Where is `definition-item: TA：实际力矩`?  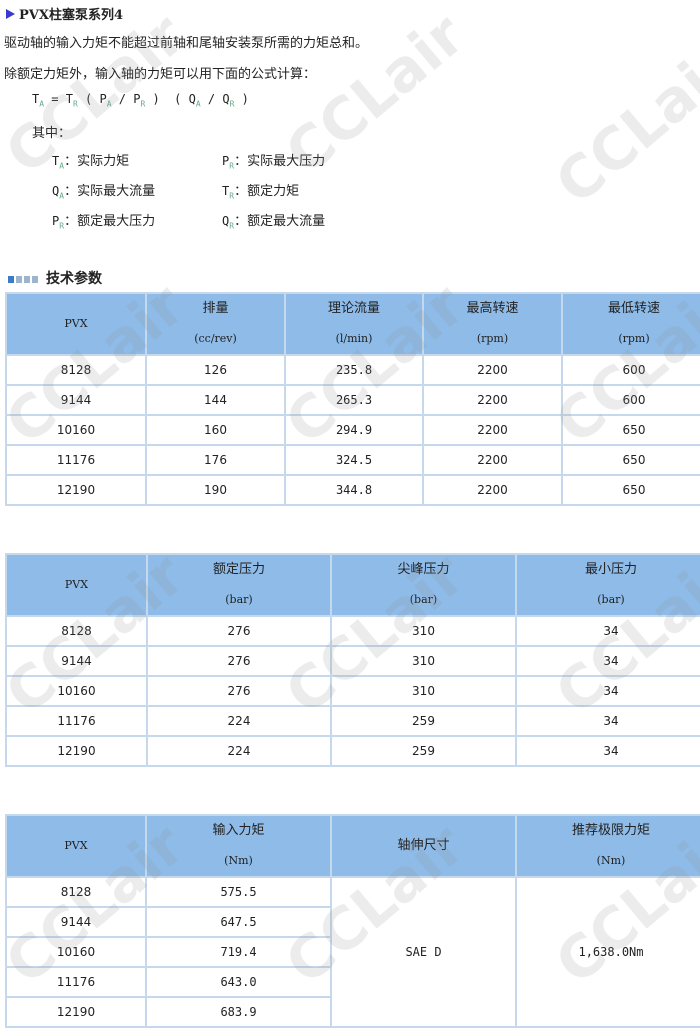
definition-item: TA：实际力矩 is located at coordinates (90, 160).